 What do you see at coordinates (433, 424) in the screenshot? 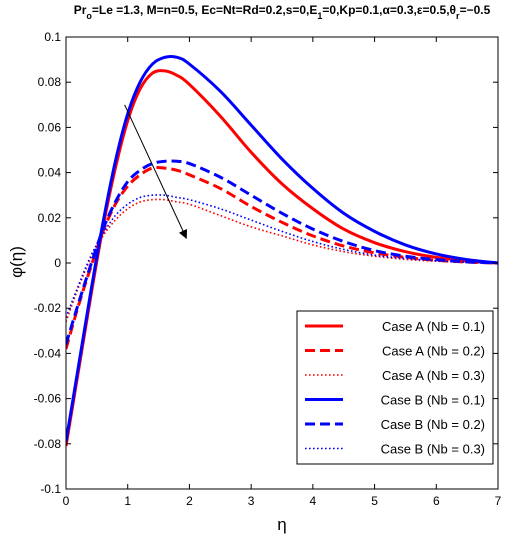
I see `legend-label: Case B (Nb = 0.2)` at bounding box center [433, 424].